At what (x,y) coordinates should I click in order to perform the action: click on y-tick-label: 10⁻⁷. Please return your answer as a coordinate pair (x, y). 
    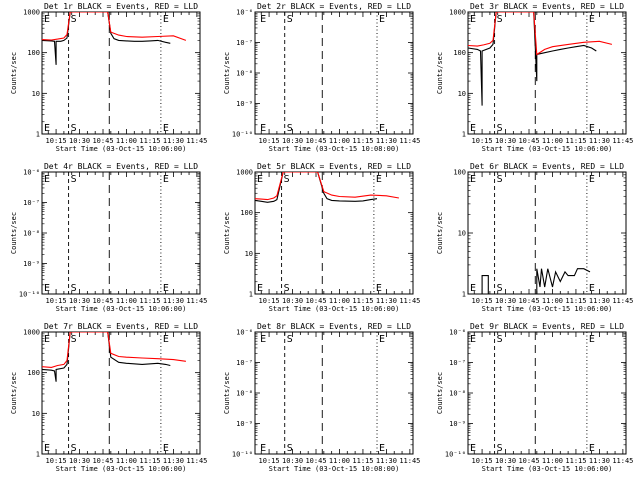
    Looking at the image, I should click on (31, 203).